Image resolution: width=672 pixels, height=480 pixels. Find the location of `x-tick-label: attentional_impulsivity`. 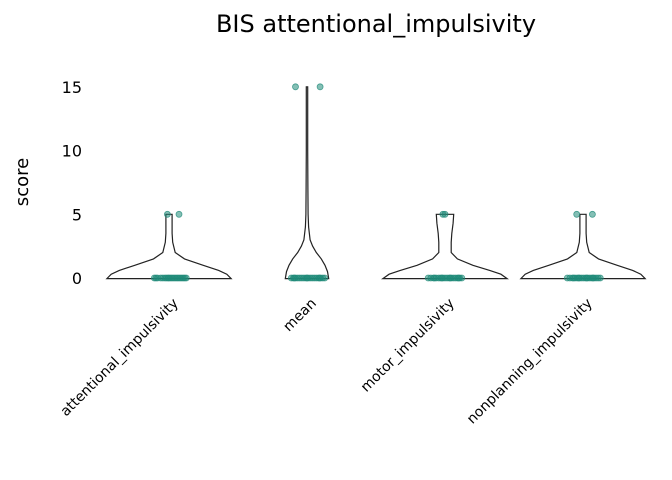

x-tick-label: attentional_impulsivity is located at coordinates (120, 358).